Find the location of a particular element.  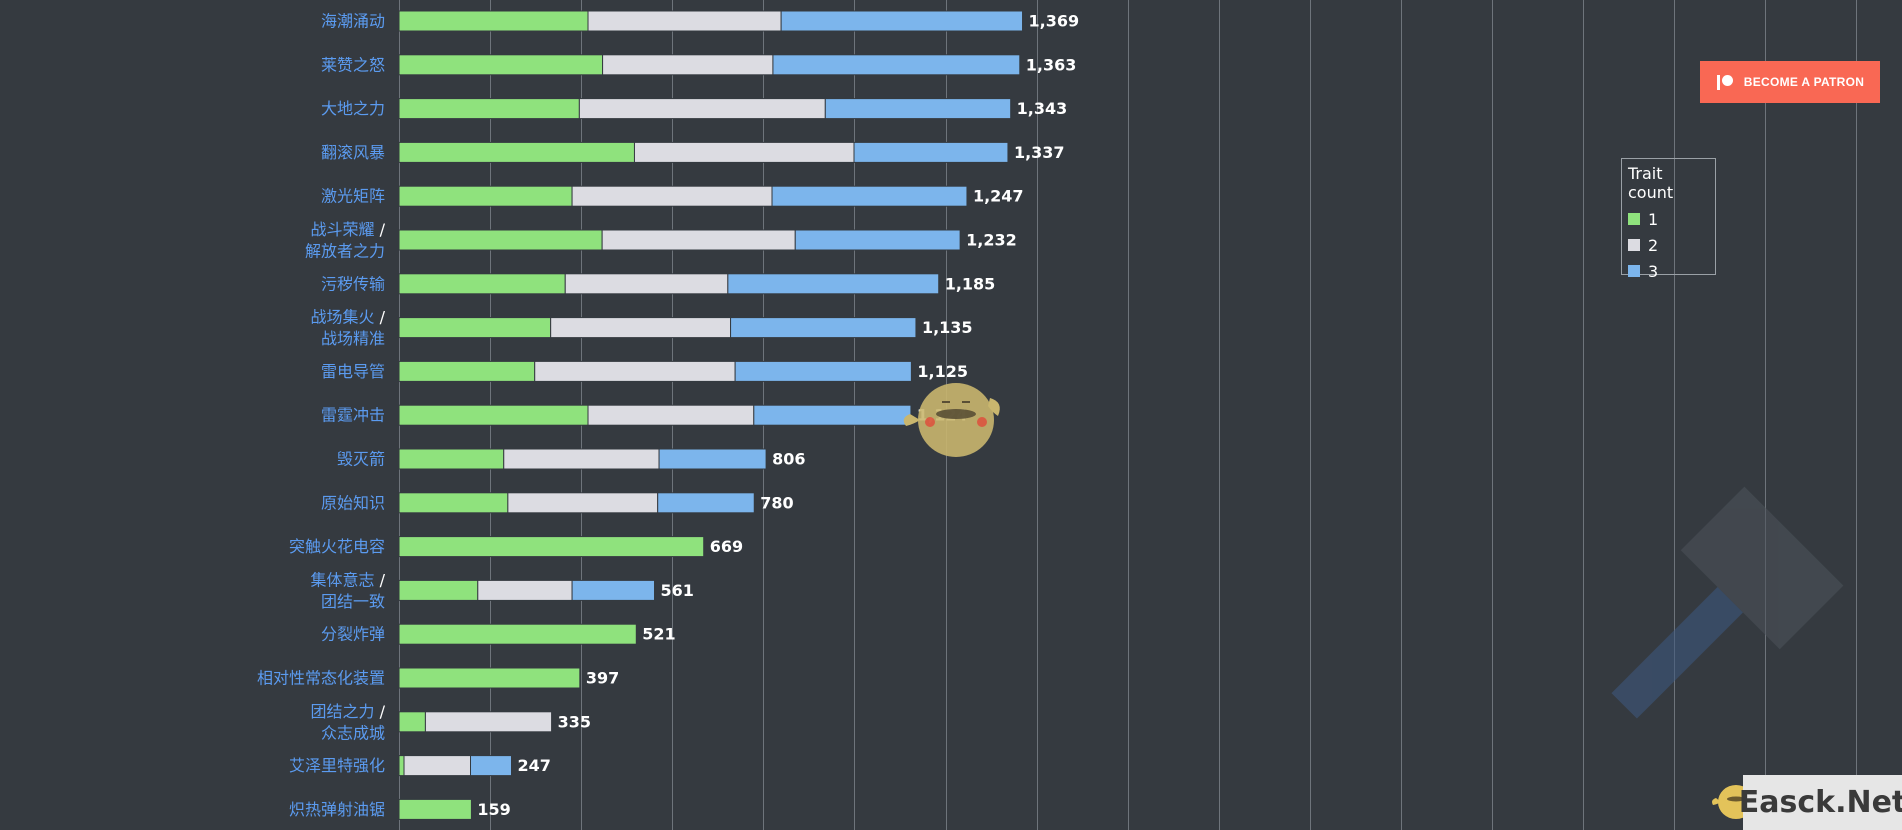

watermark: Easck.Net is located at coordinates (1820, 802).